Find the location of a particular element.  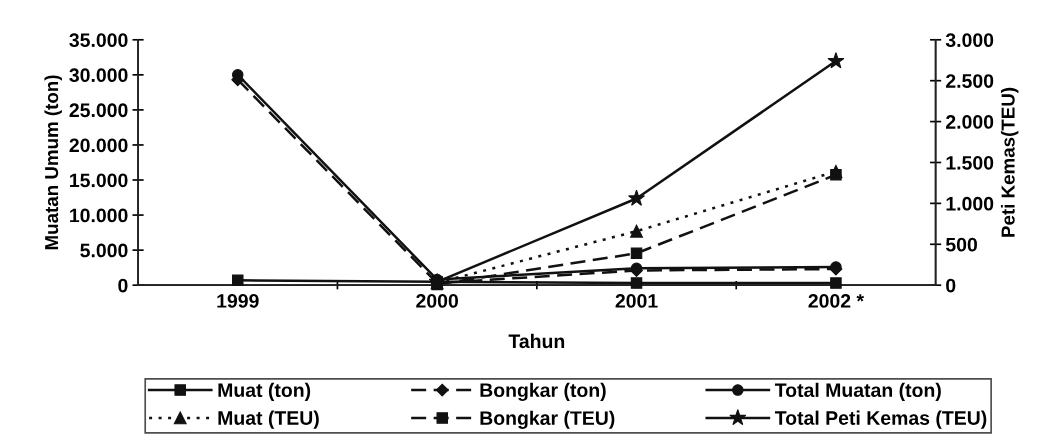

y2-axis-title: Peti Kemas(TEU) is located at coordinates (1009, 162).